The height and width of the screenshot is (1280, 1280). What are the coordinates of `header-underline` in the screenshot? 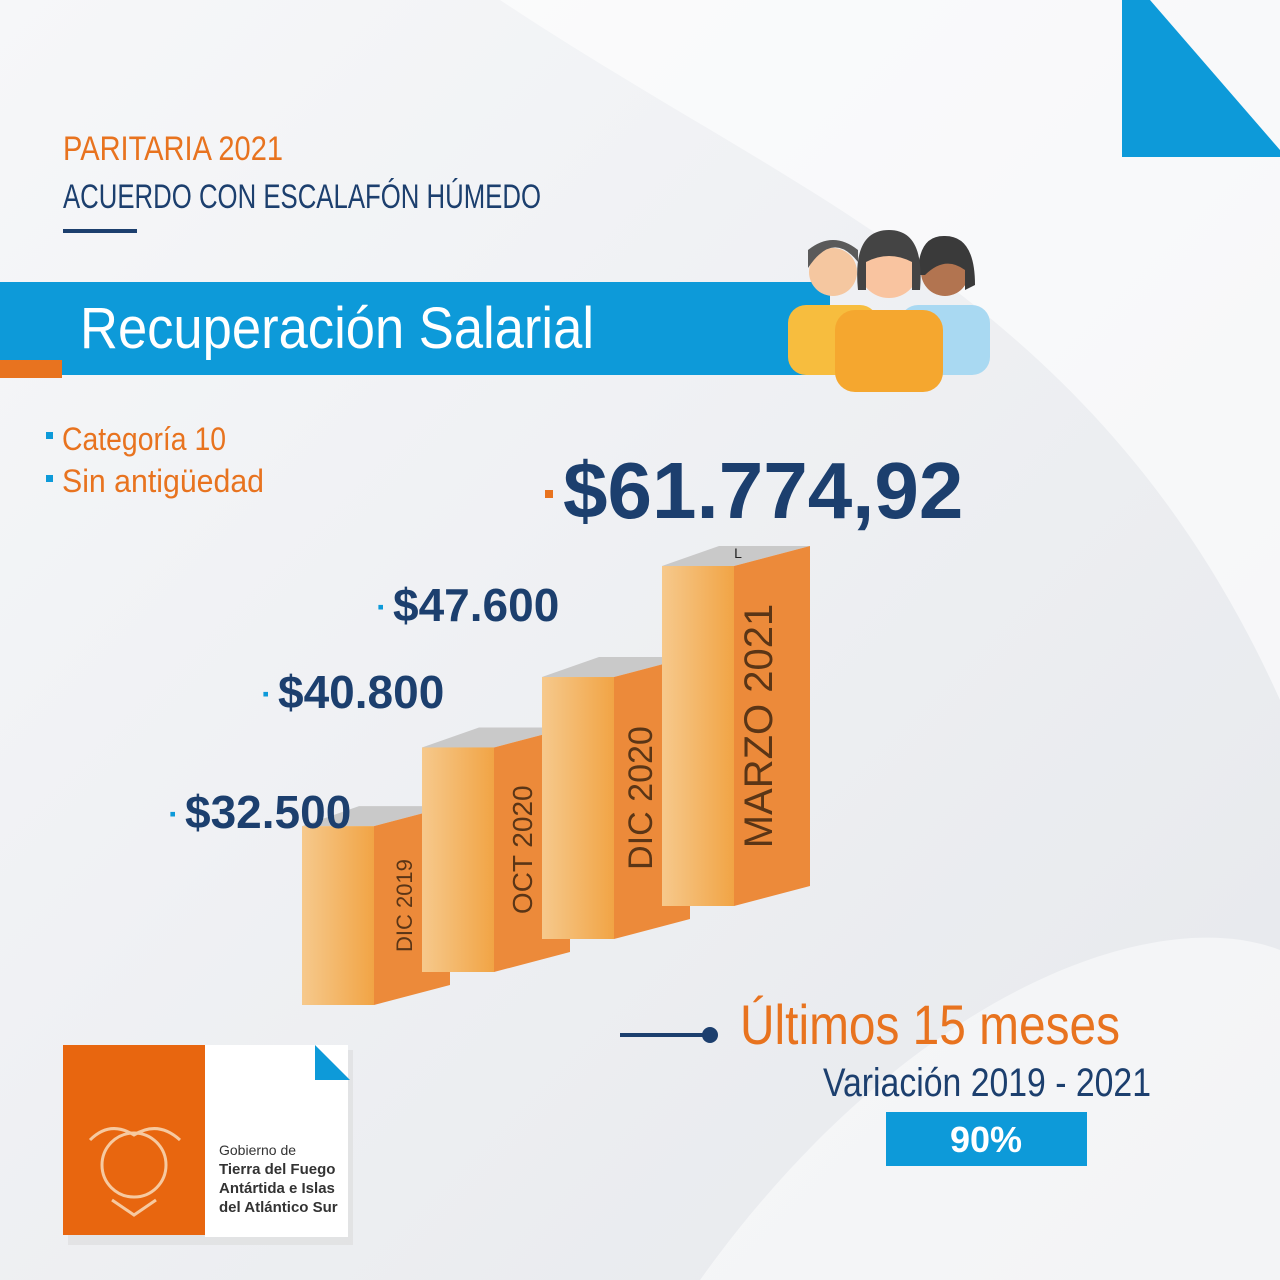 It's located at (100, 231).